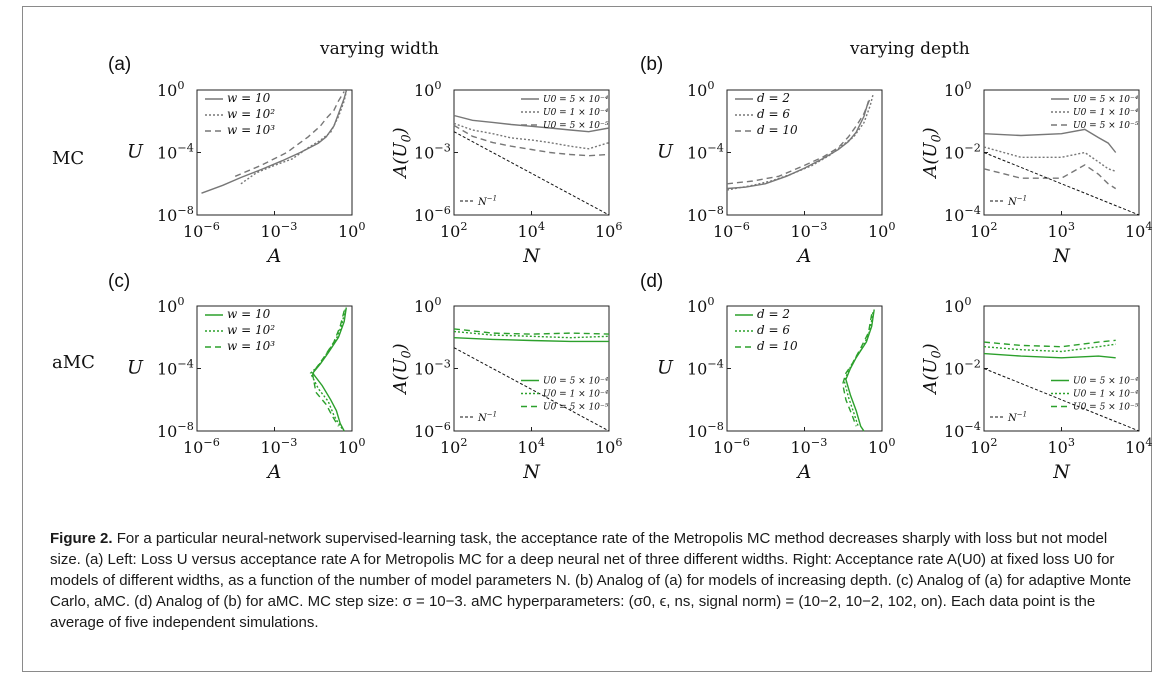 This screenshot has height=684, width=1171. I want to click on legend-entry: d = 10, so click(777, 130).